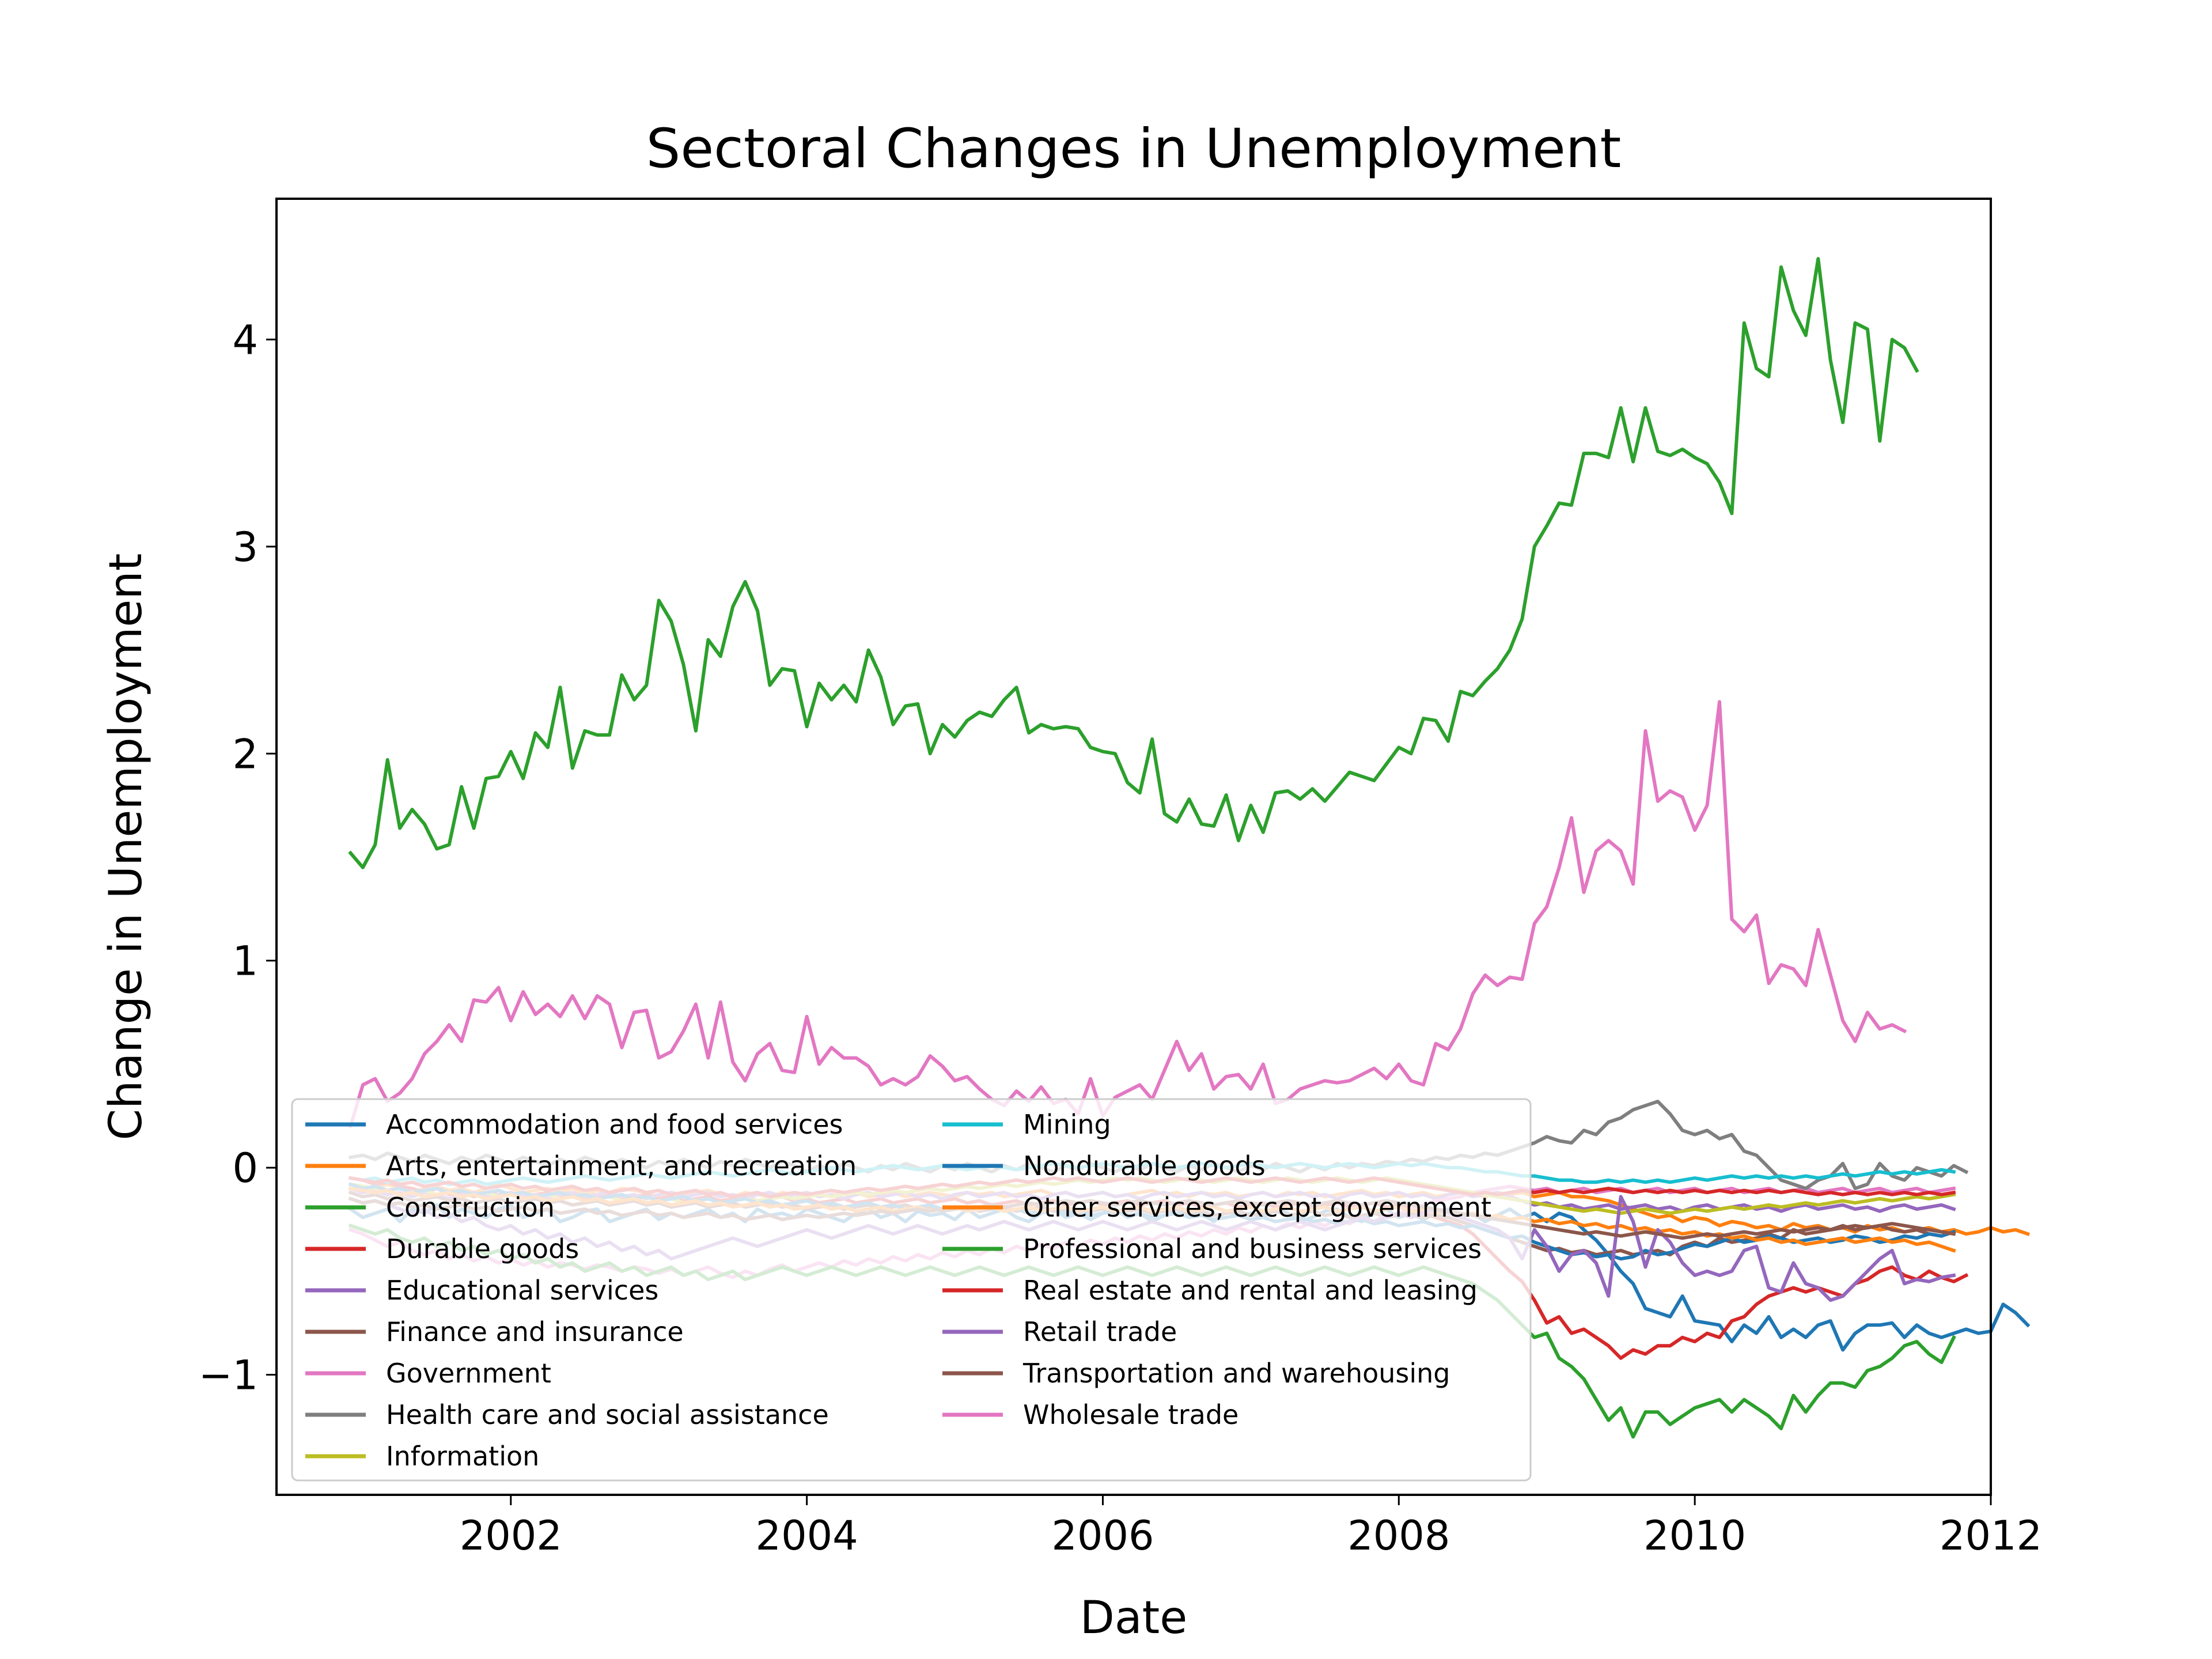 The image size is (2212, 1659). I want to click on legend-label: Retail trade, so click(1100, 1331).